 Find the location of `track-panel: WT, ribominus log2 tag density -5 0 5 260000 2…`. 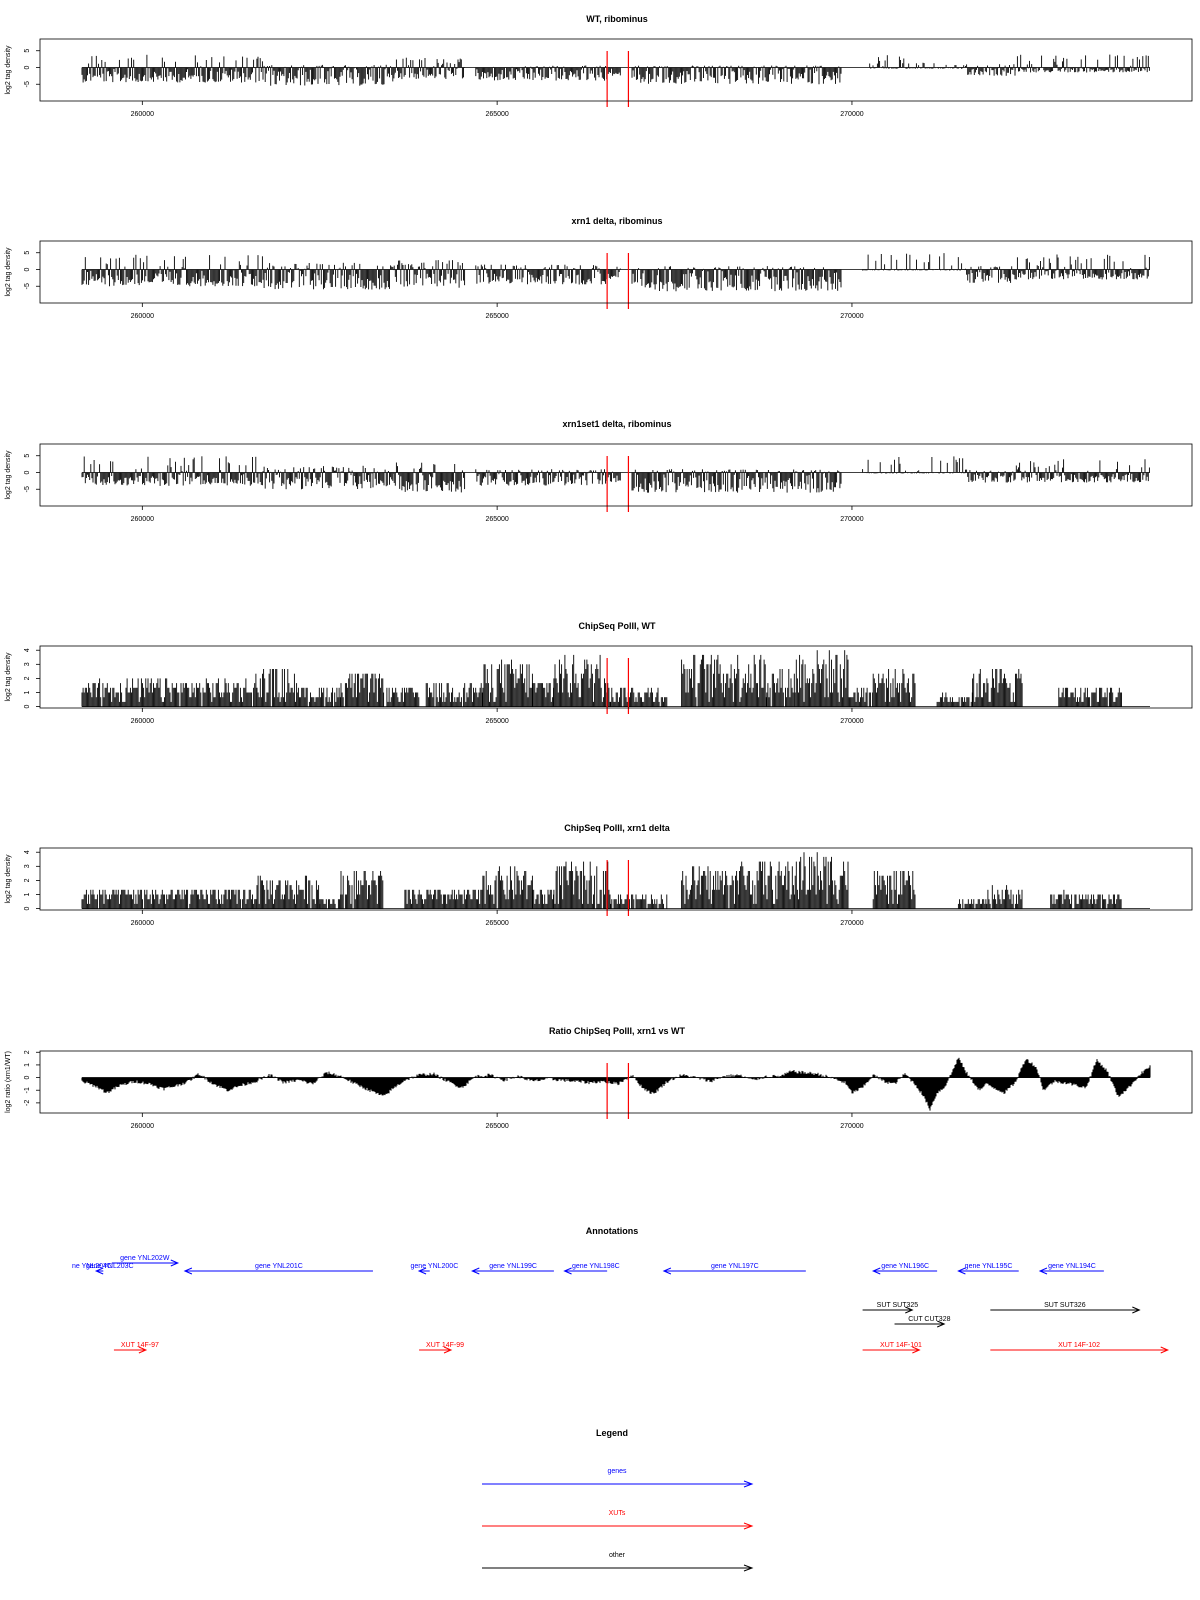

track-panel: WT, ribominus log2 tag density -5 0 5 260000 2… is located at coordinates (599, 66).